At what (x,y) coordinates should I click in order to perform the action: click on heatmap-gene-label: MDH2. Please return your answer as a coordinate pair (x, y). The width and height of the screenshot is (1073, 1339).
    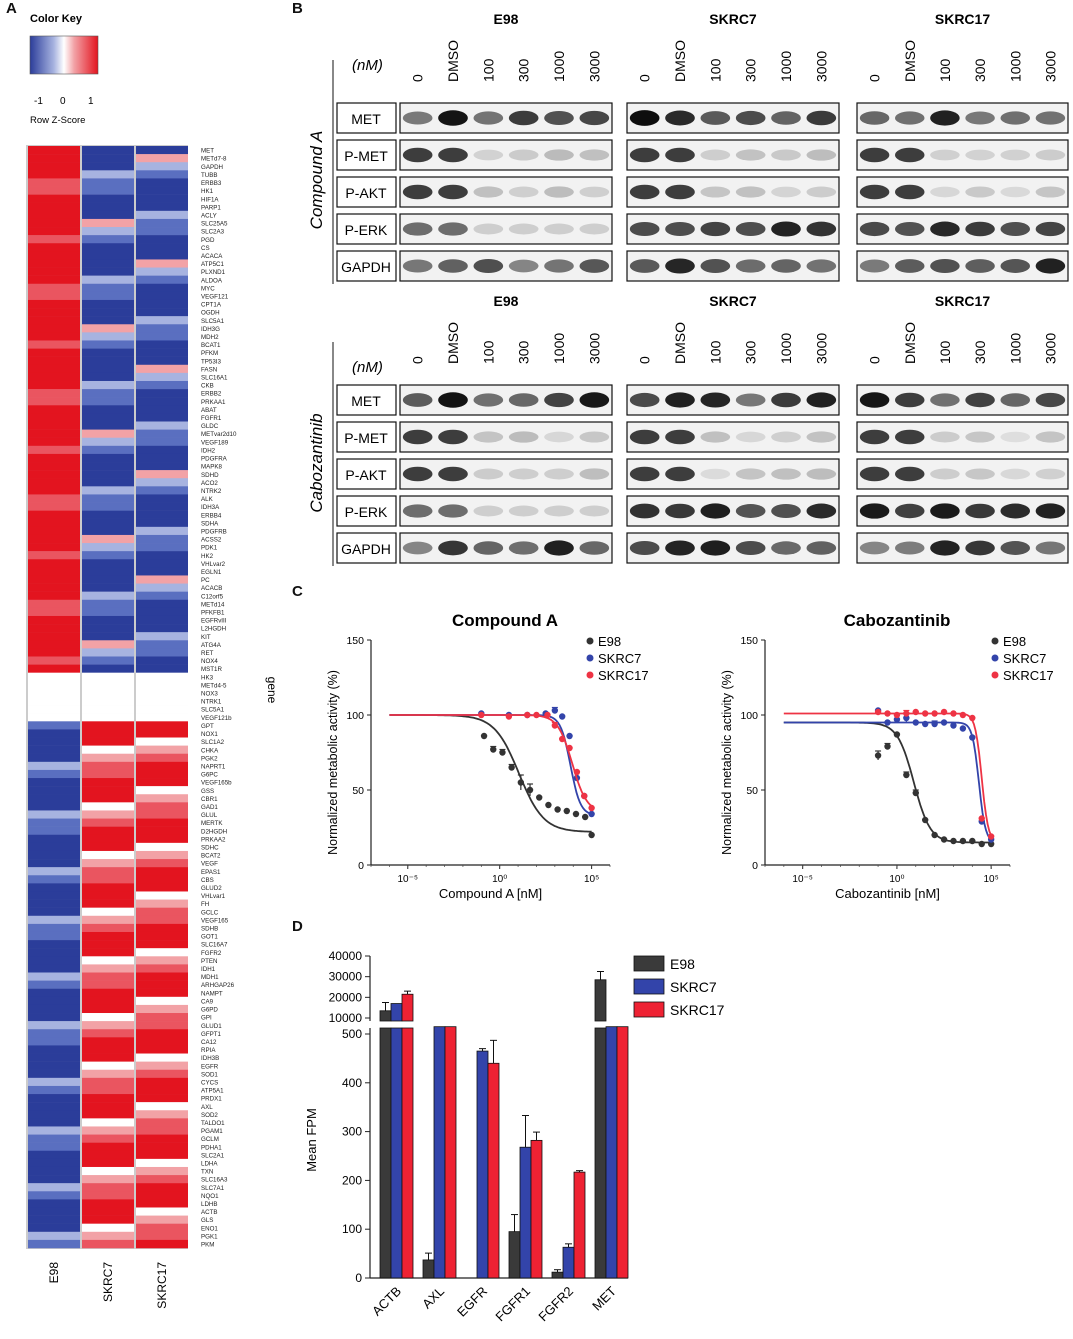
    Looking at the image, I should click on (210, 337).